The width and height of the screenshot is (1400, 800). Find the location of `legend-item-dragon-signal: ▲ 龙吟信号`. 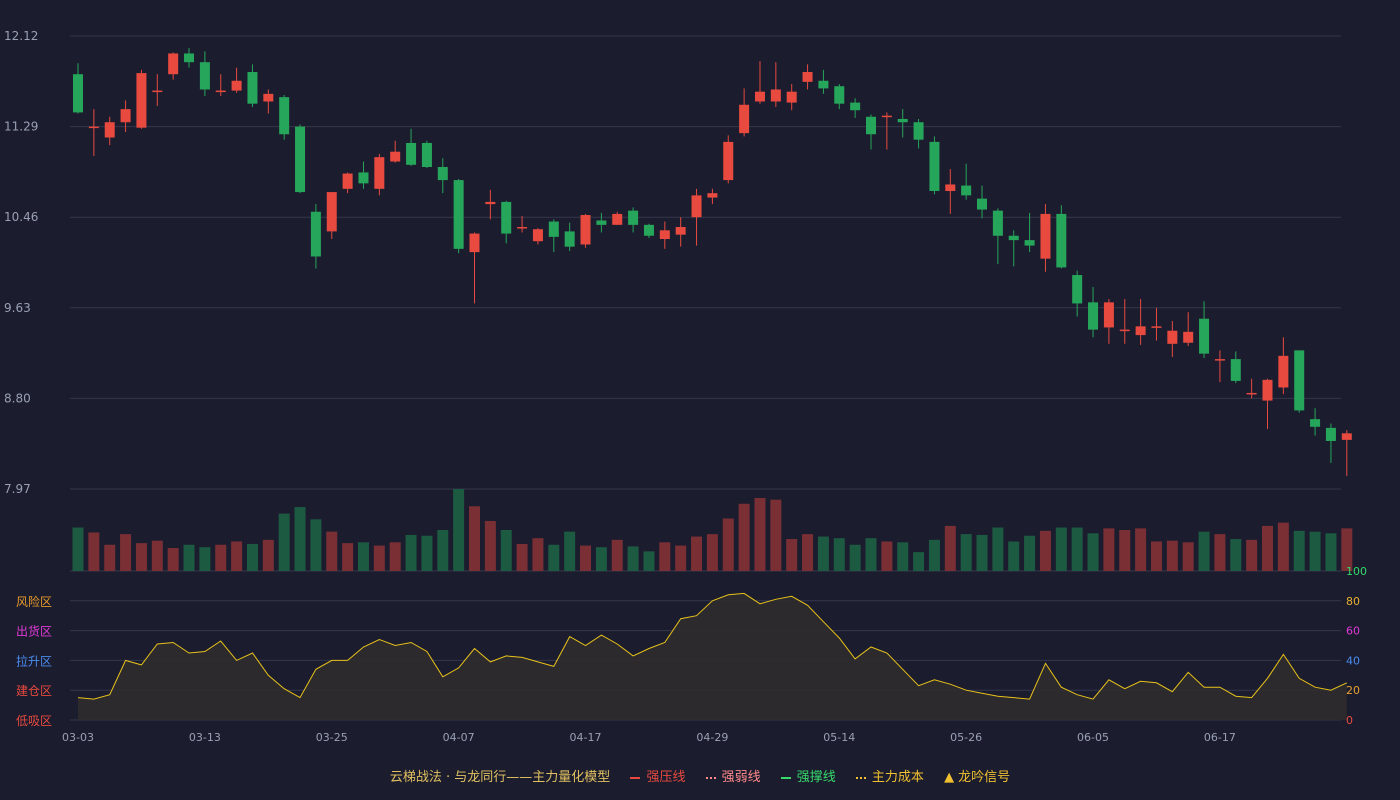

legend-item-dragon-signal: ▲ 龙吟信号 is located at coordinates (977, 775).